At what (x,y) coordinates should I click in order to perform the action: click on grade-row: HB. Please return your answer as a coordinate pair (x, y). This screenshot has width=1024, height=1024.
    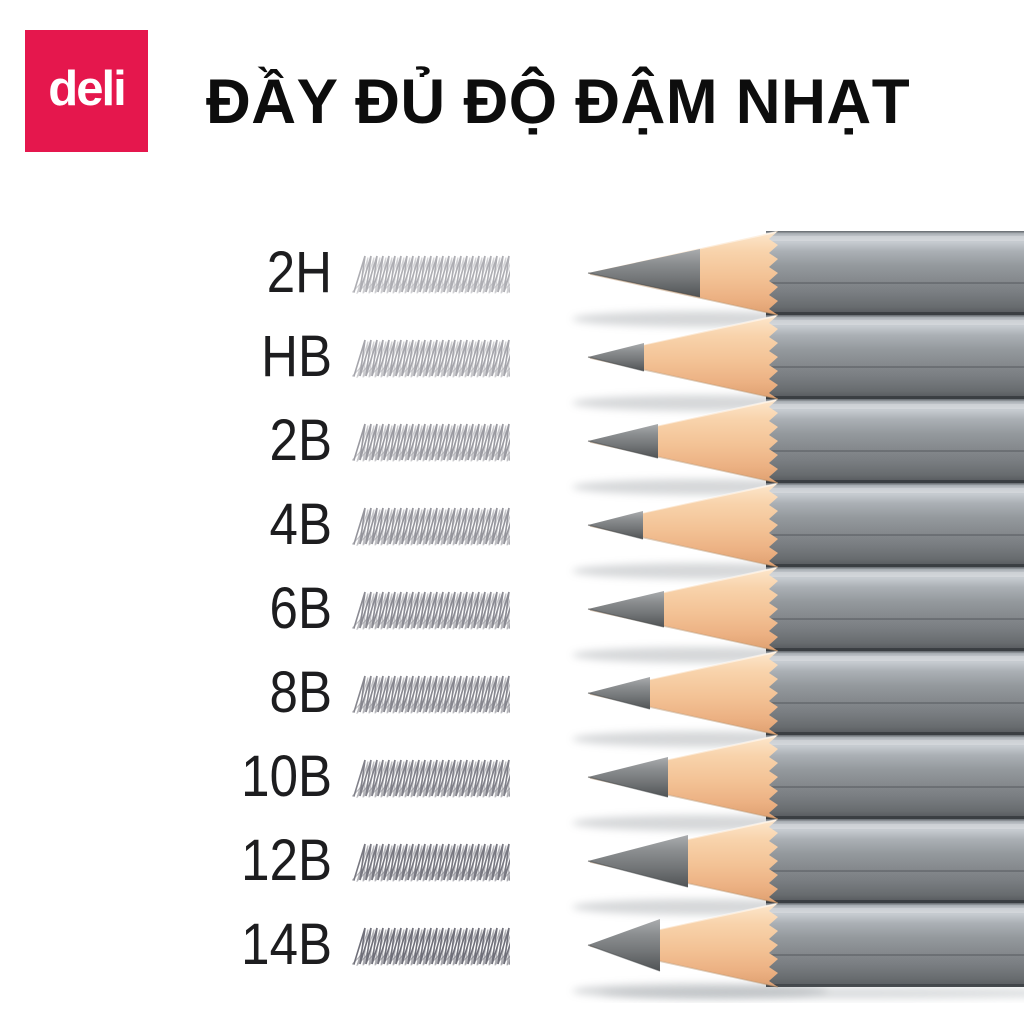
    Looking at the image, I should click on (280, 357).